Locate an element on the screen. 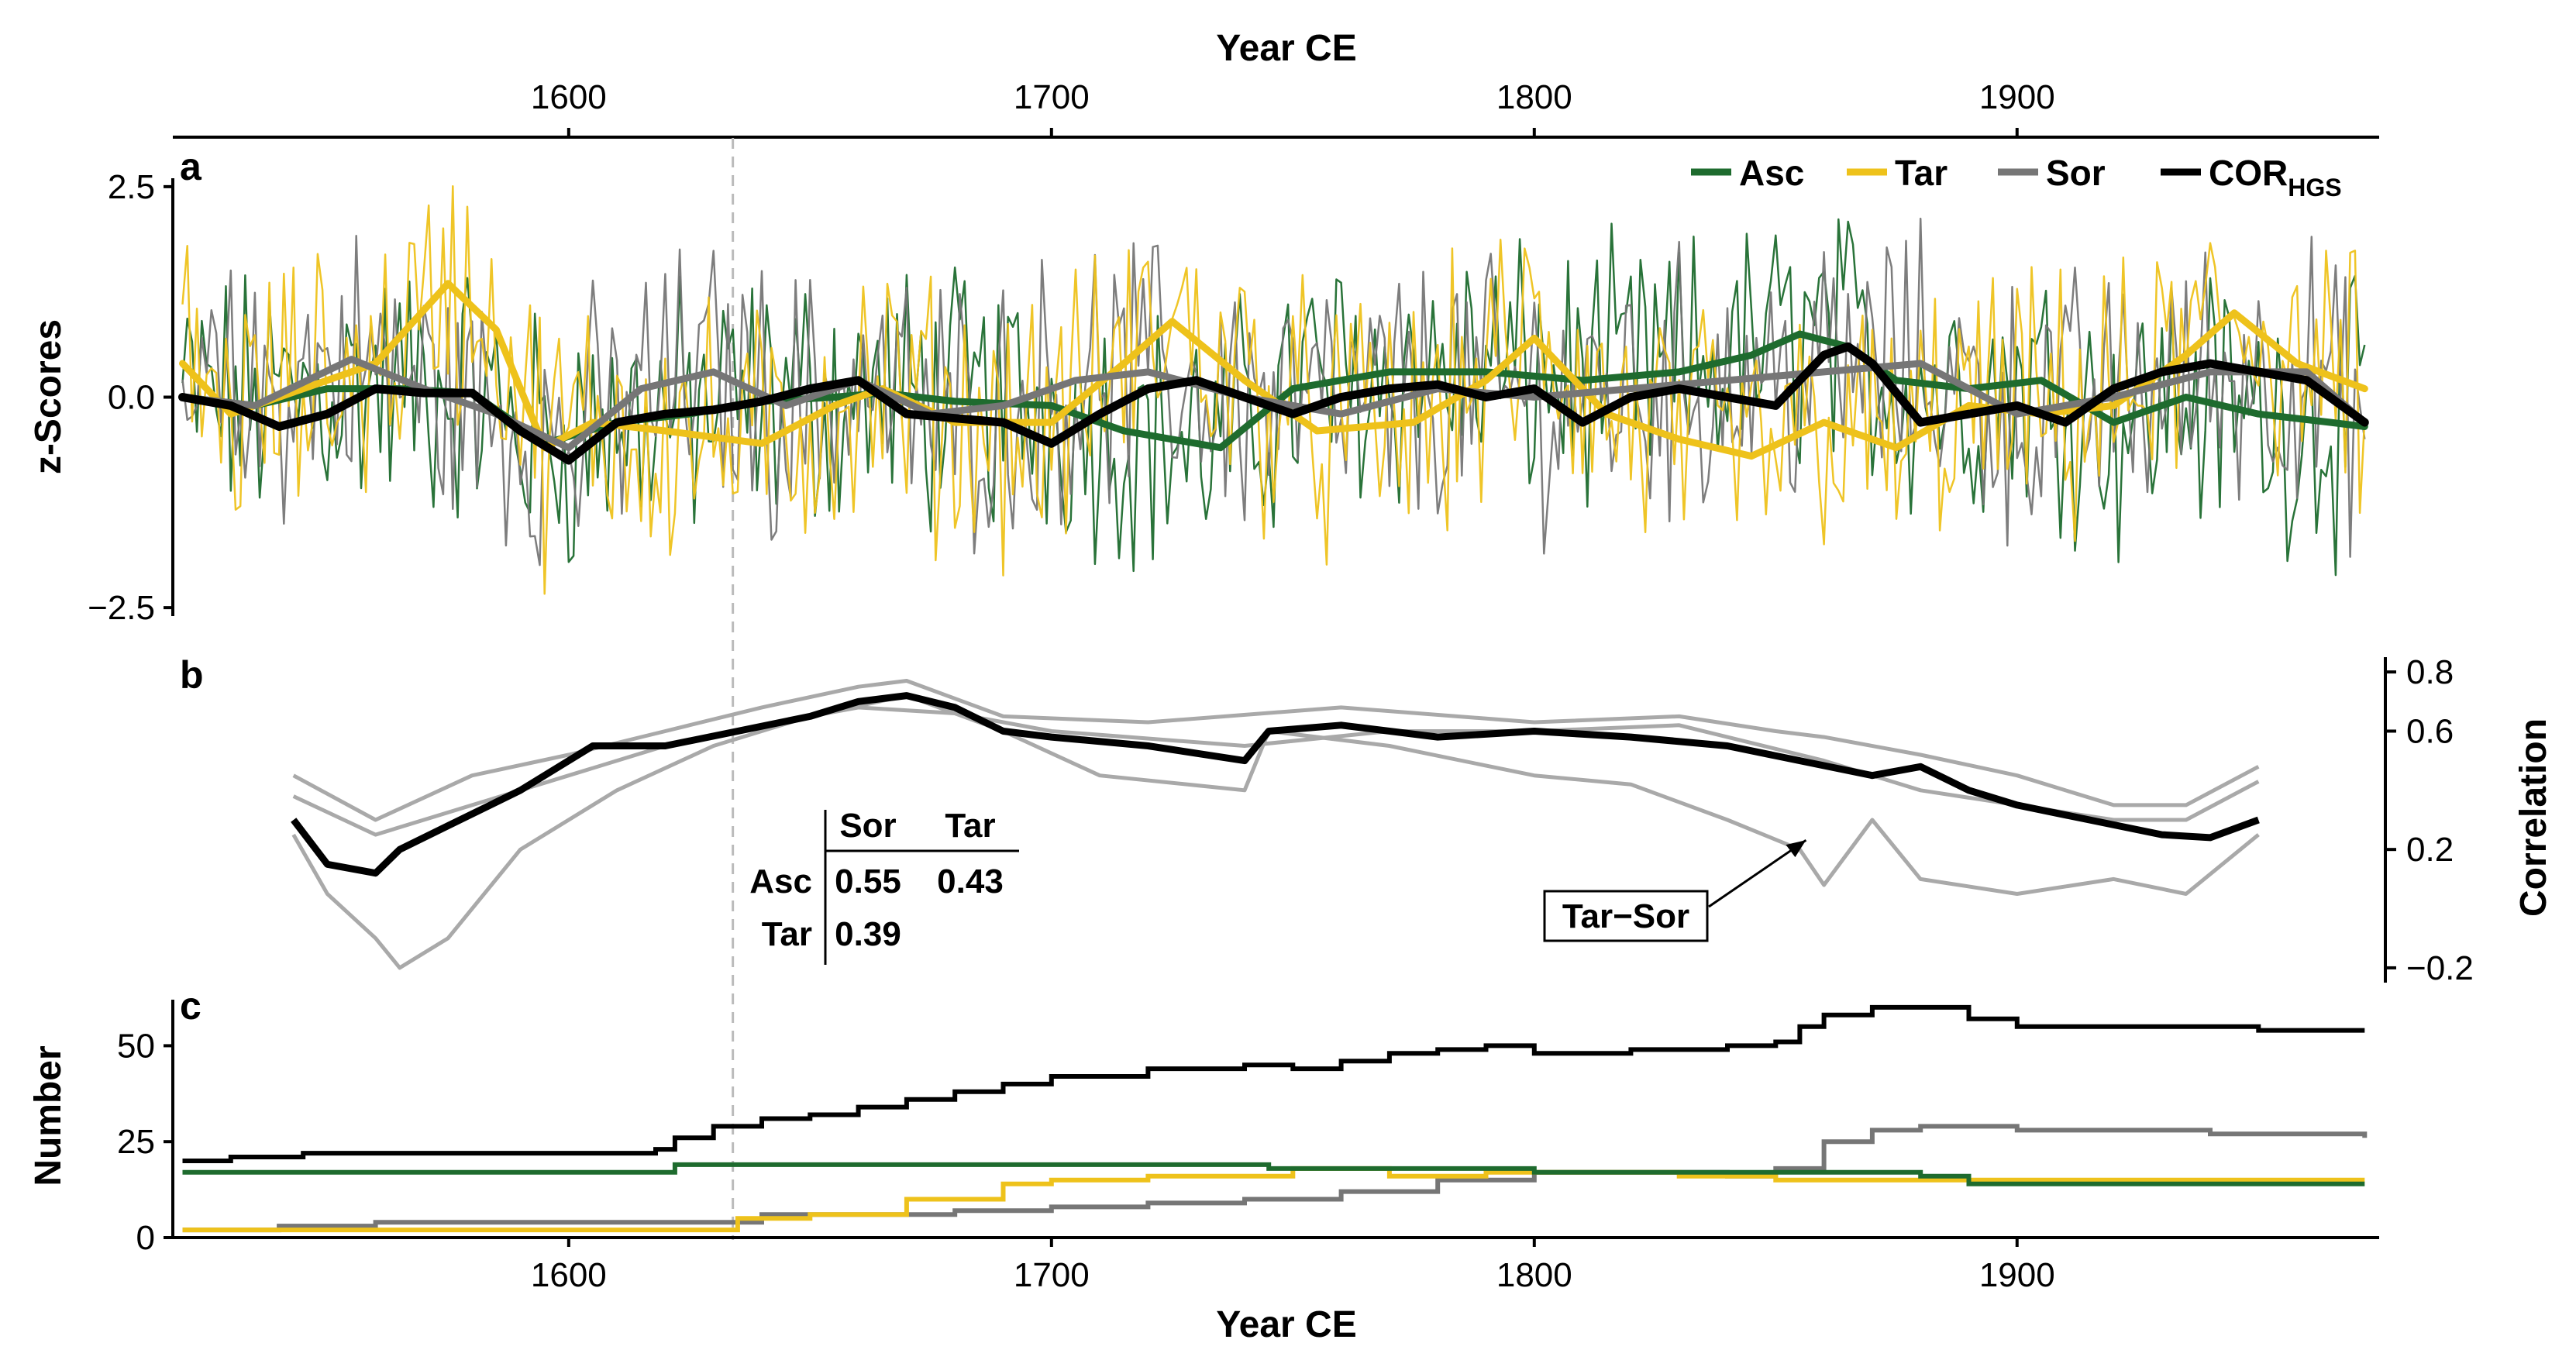 This screenshot has height=1367, width=2576. table-col-header-sor: Sor is located at coordinates (867, 826).